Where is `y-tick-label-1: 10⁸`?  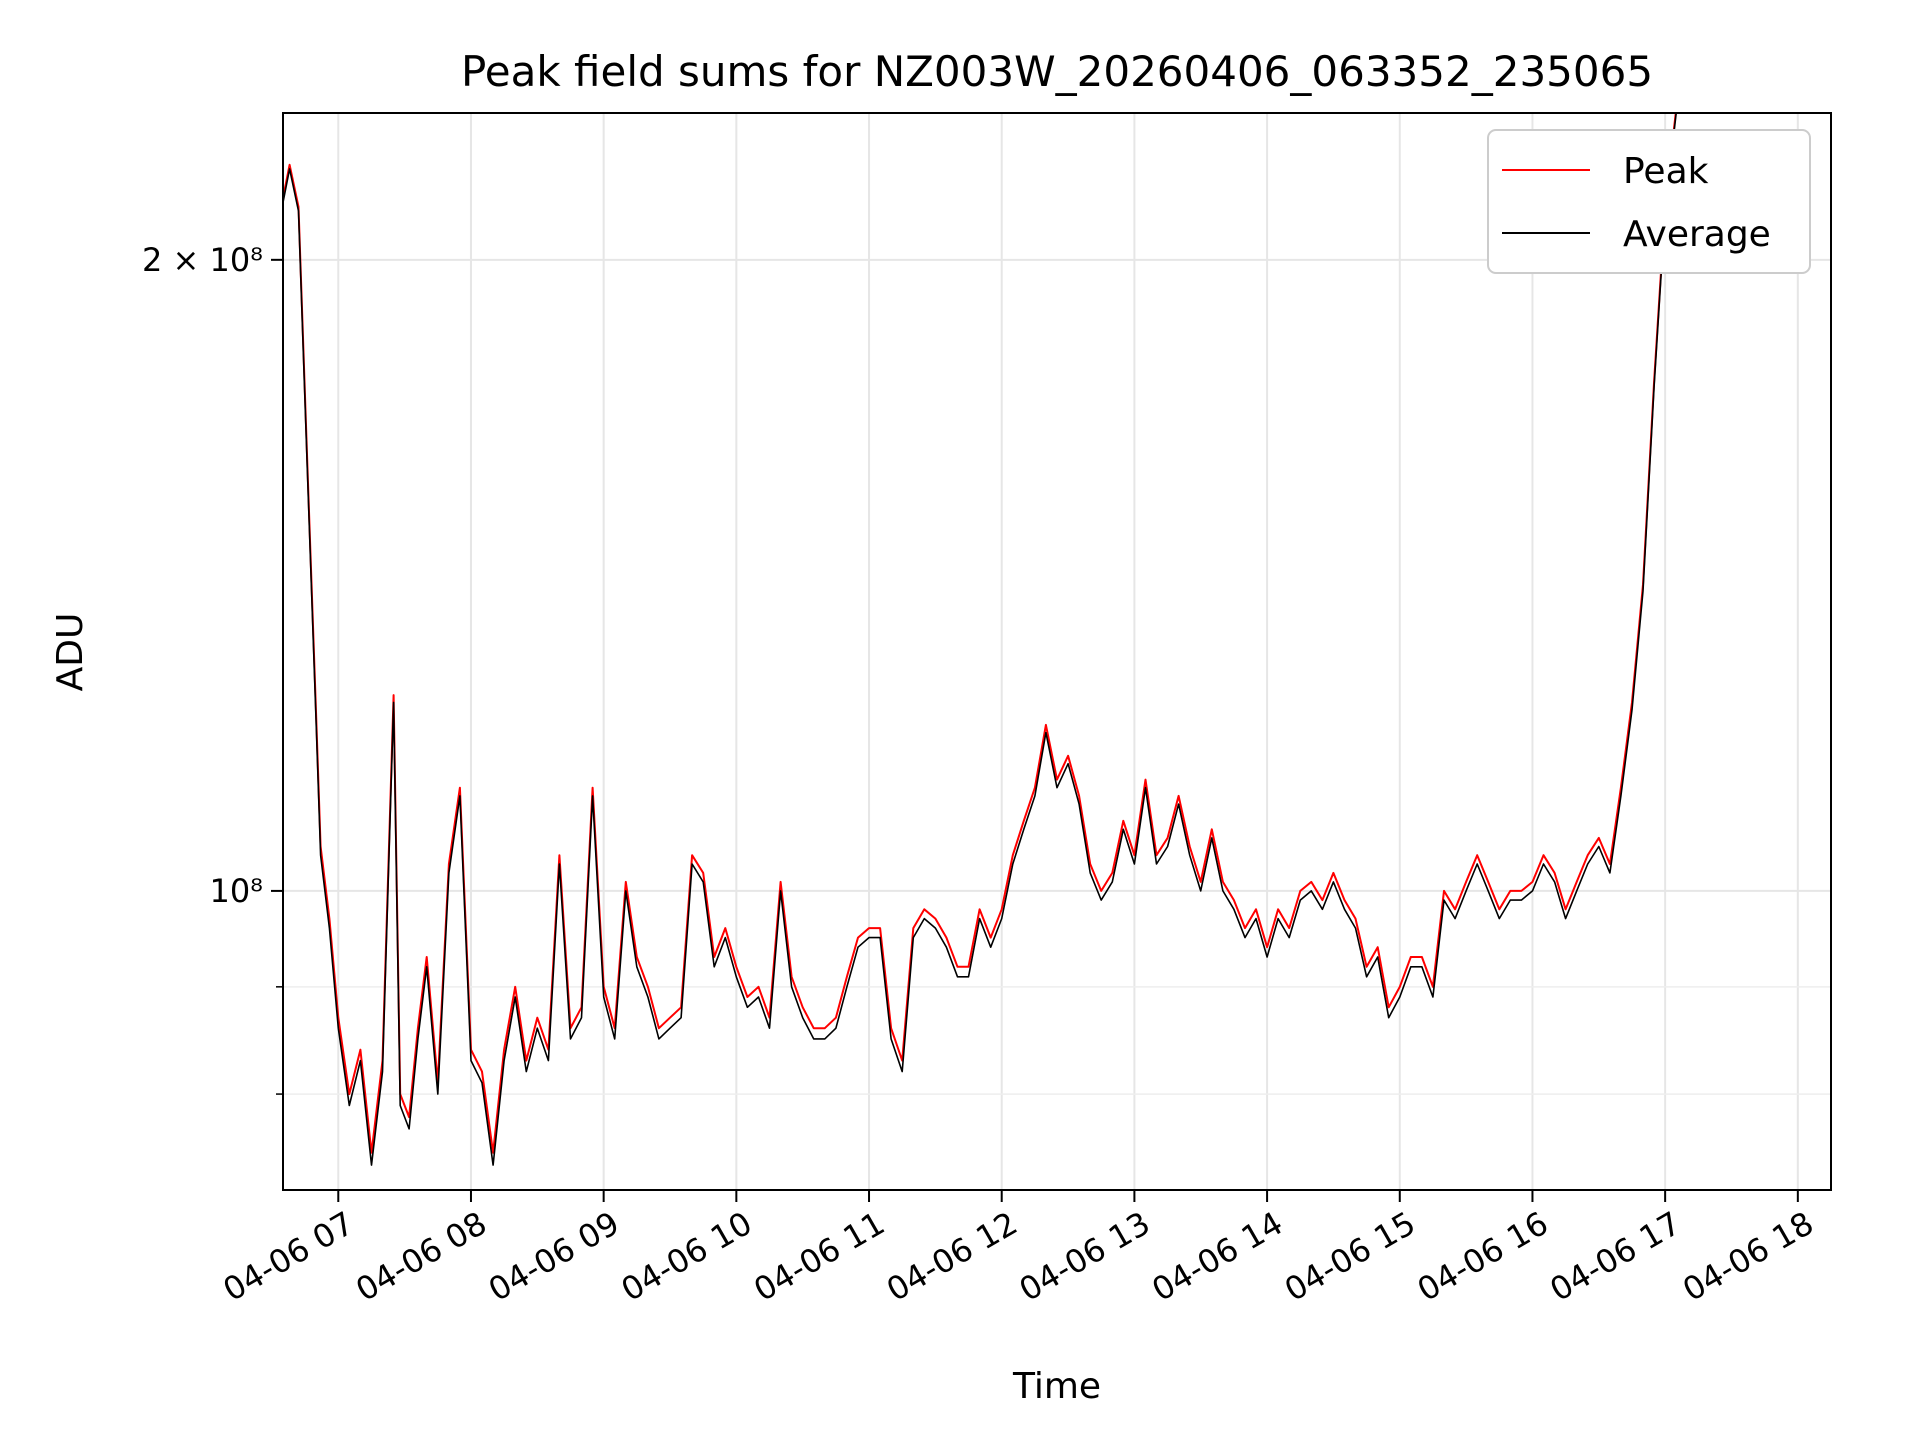 y-tick-label-1: 10⁸ is located at coordinates (236, 891).